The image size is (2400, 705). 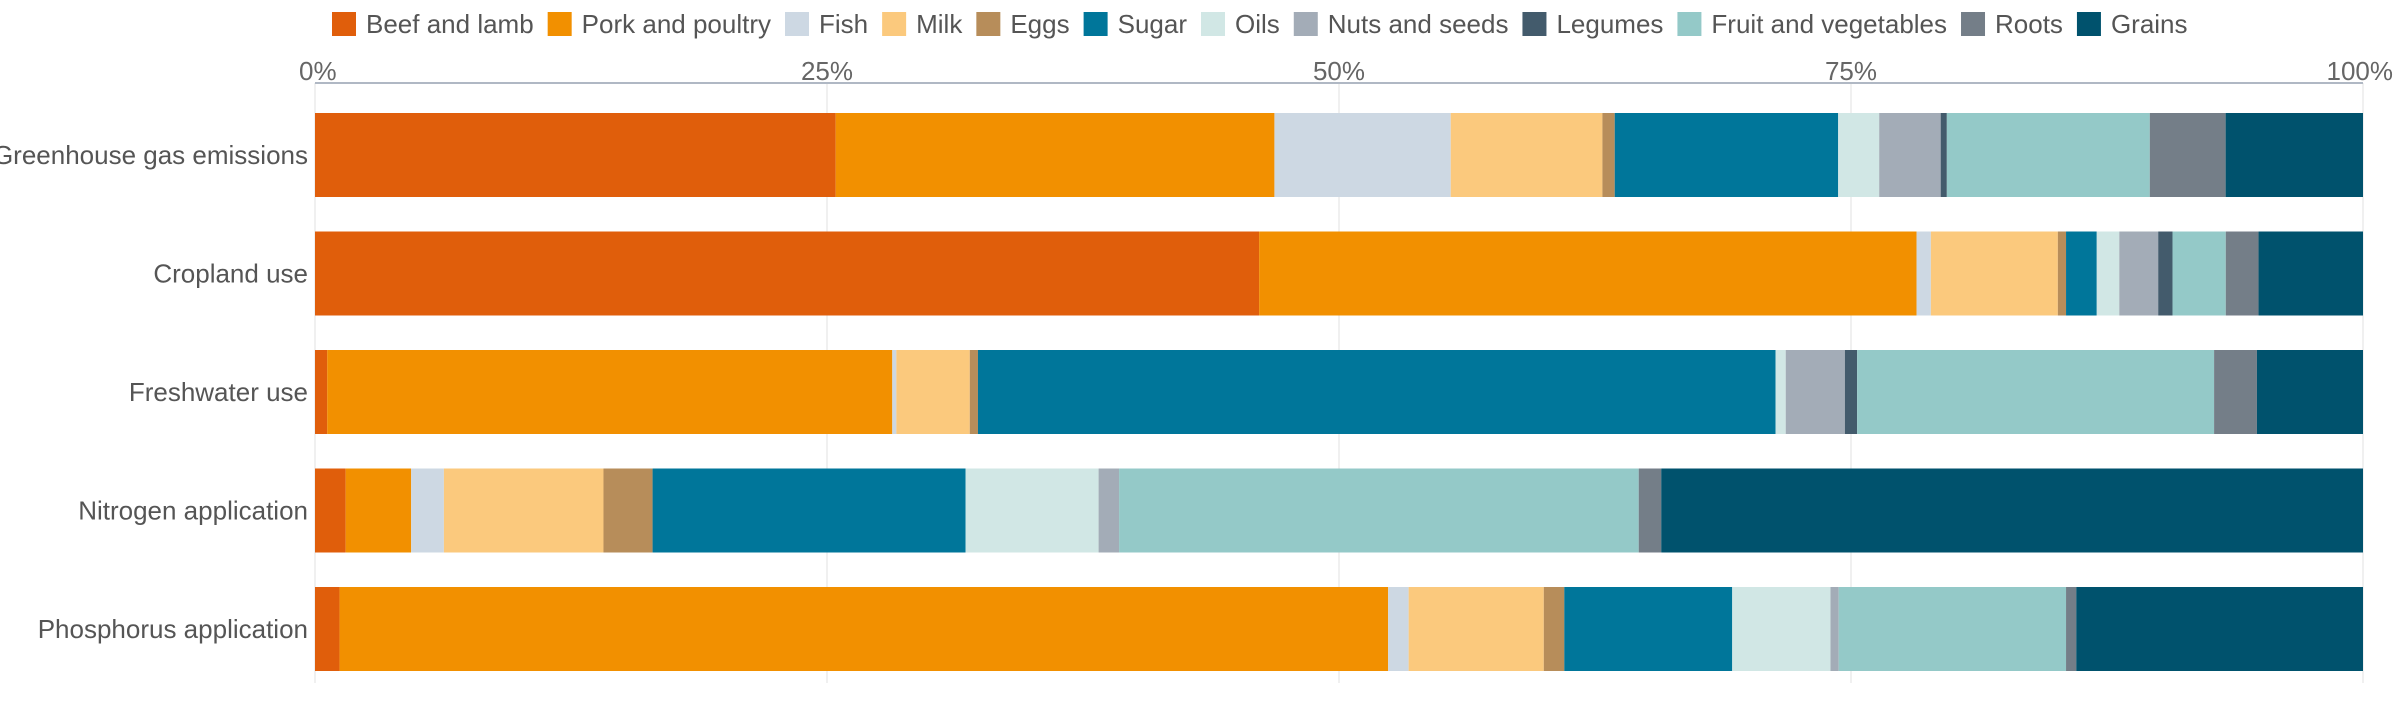 I want to click on x-tick-label: 75%, so click(x=1851, y=71).